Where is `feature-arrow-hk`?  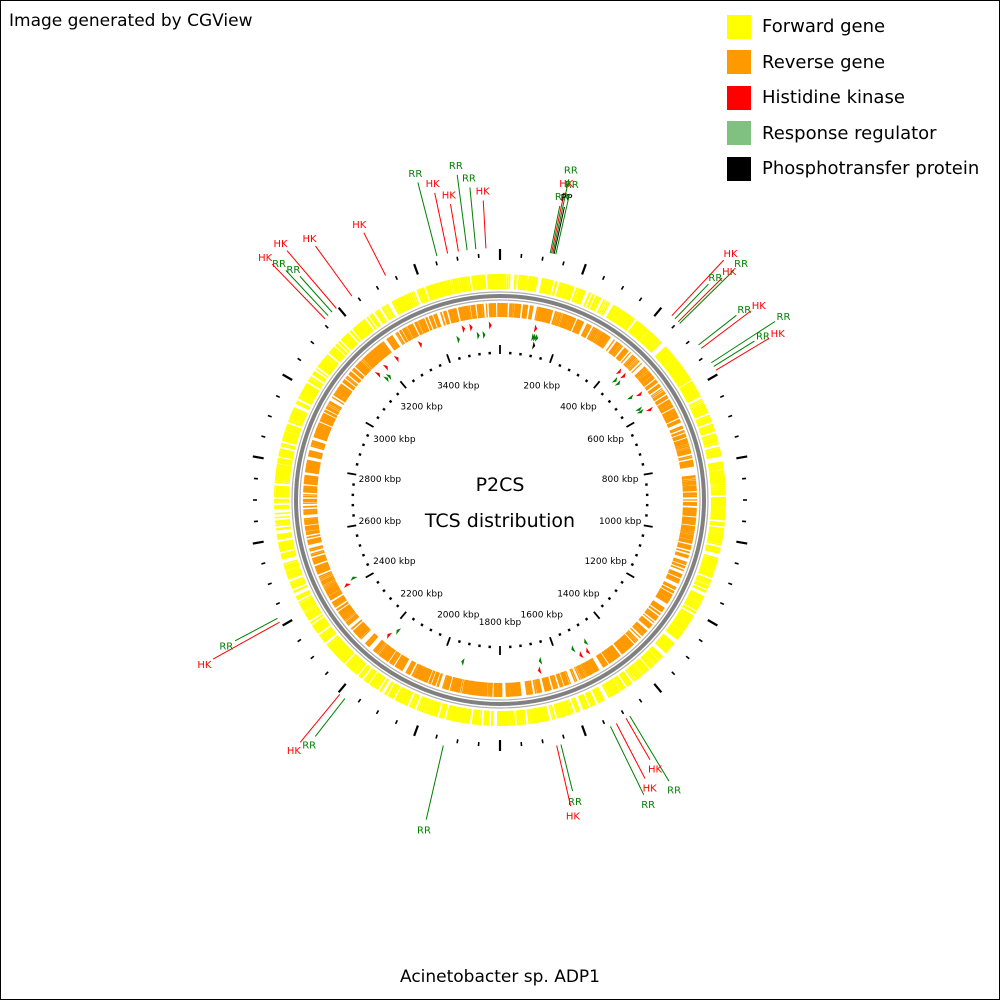
feature-arrow-hk is located at coordinates (535, 328).